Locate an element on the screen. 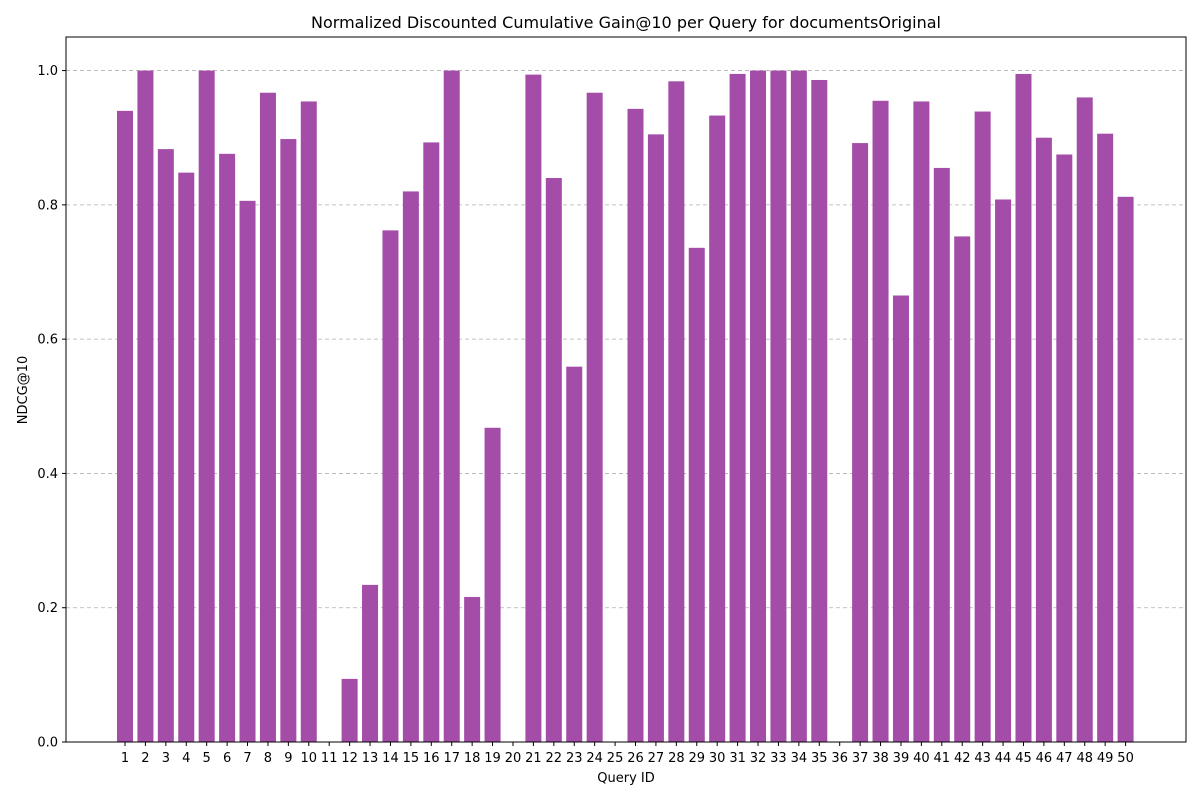 This screenshot has width=1200, height=800. x-tick-label: 31 is located at coordinates (737, 758).